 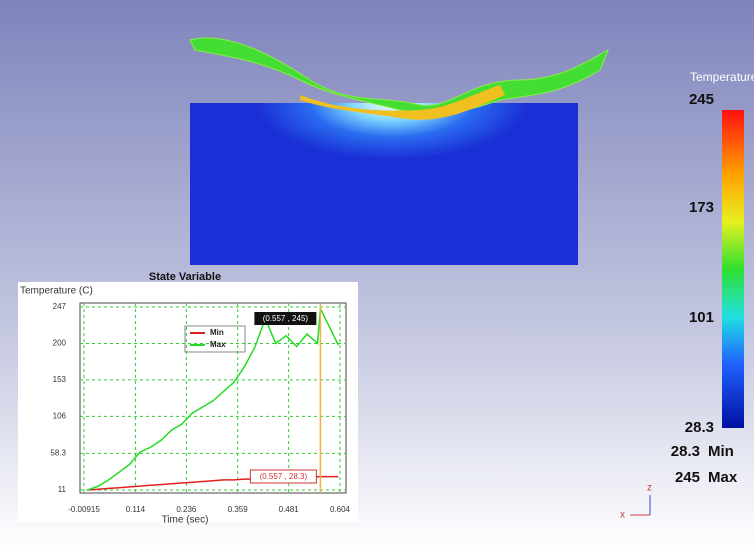 What do you see at coordinates (699, 427) in the screenshot?
I see `colorbar-label: 28.3` at bounding box center [699, 427].